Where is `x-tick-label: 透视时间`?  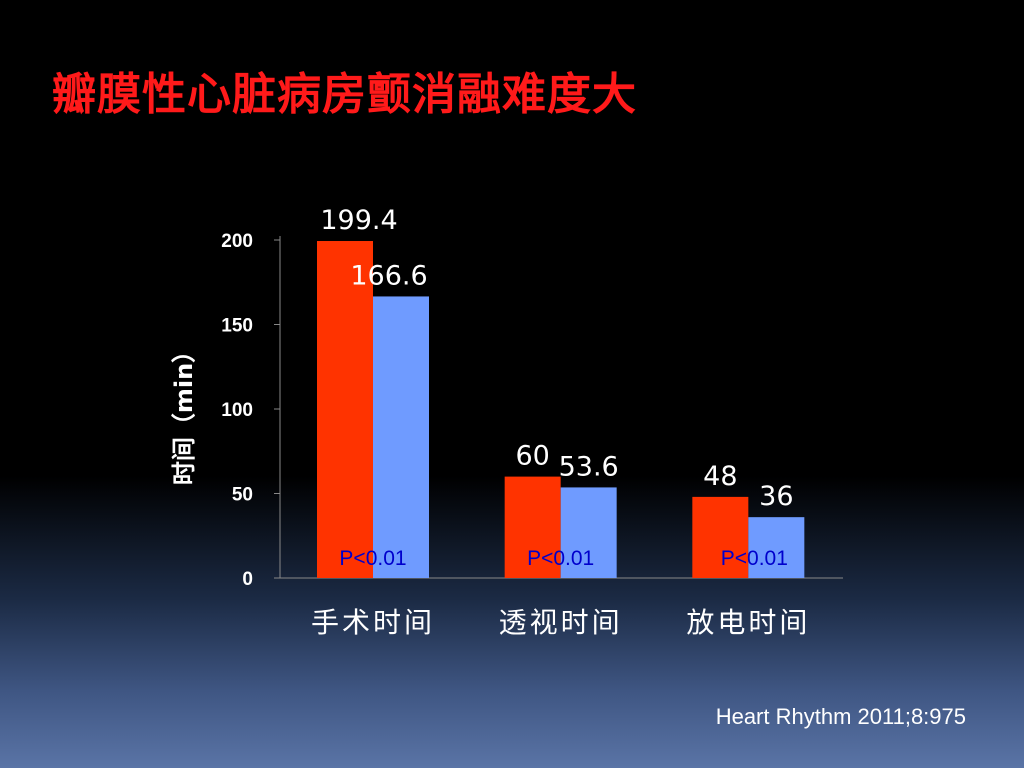 x-tick-label: 透视时间 is located at coordinates (561, 622).